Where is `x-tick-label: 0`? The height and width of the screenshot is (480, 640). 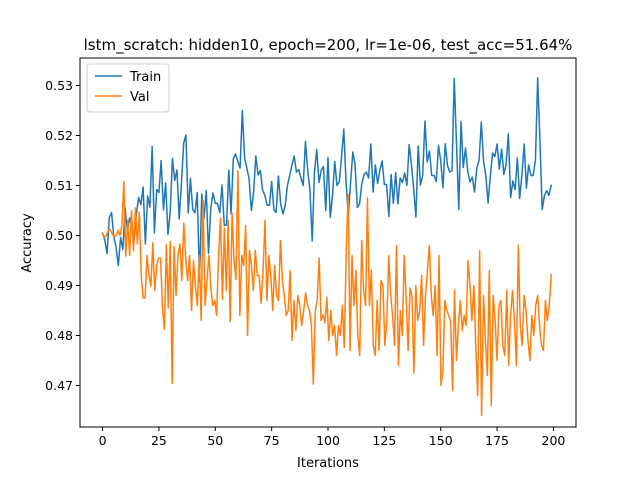 x-tick-label: 0 is located at coordinates (103, 440).